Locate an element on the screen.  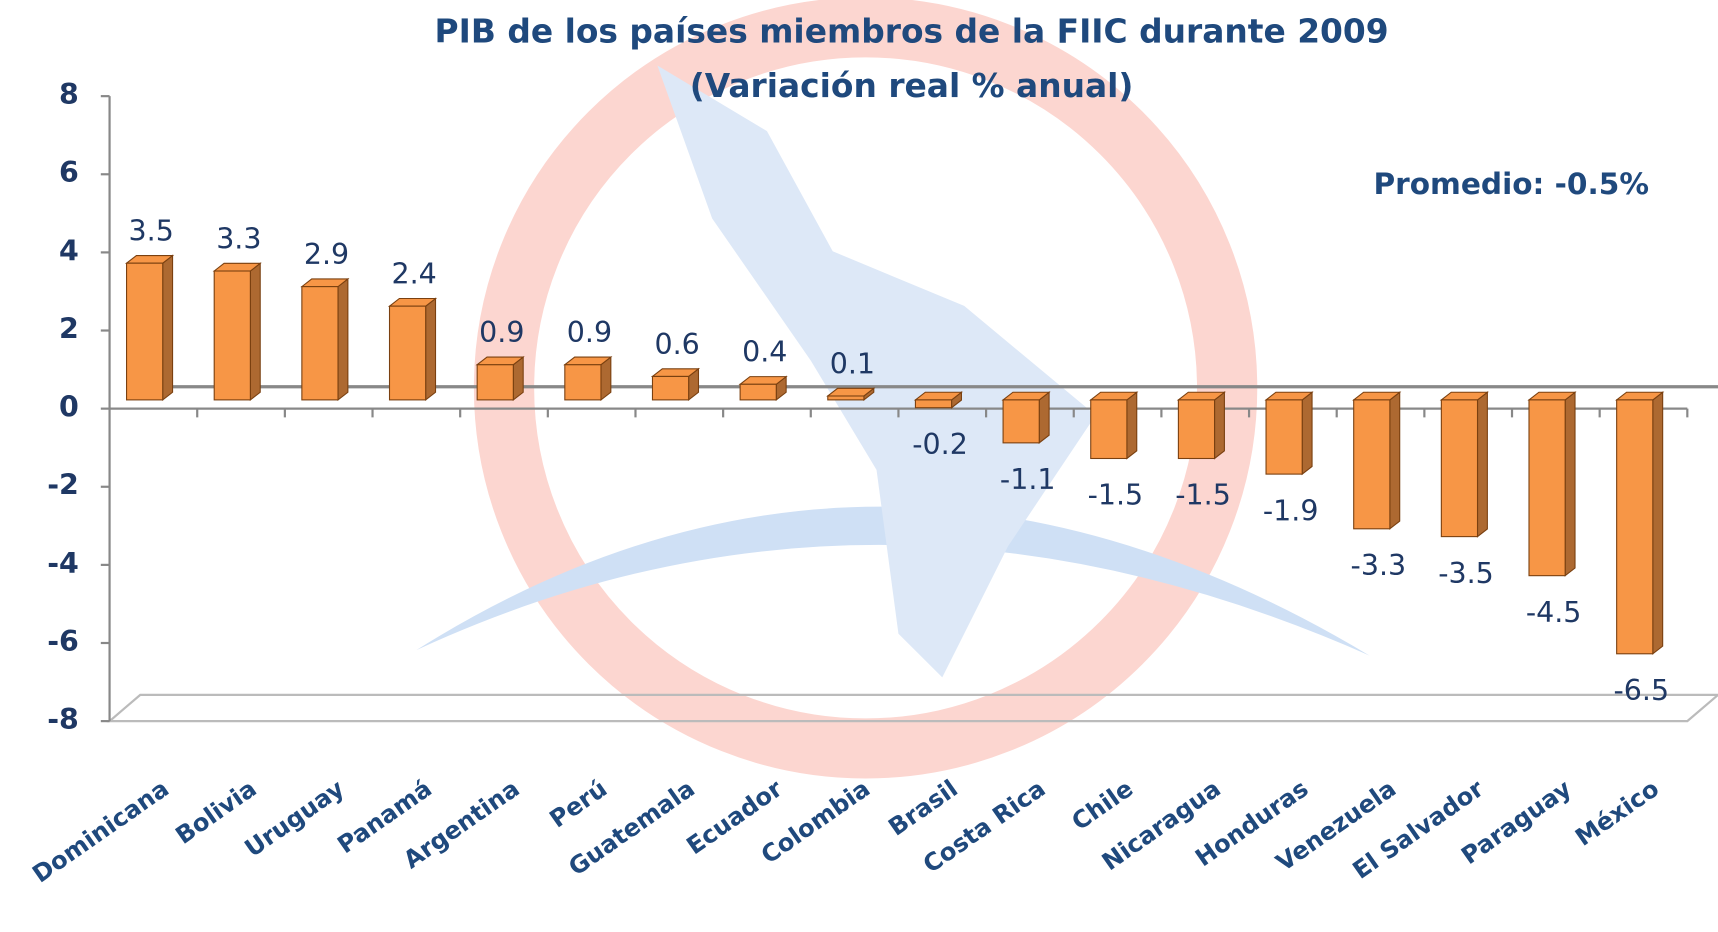
value-label: 3.5 is located at coordinates (151, 231).